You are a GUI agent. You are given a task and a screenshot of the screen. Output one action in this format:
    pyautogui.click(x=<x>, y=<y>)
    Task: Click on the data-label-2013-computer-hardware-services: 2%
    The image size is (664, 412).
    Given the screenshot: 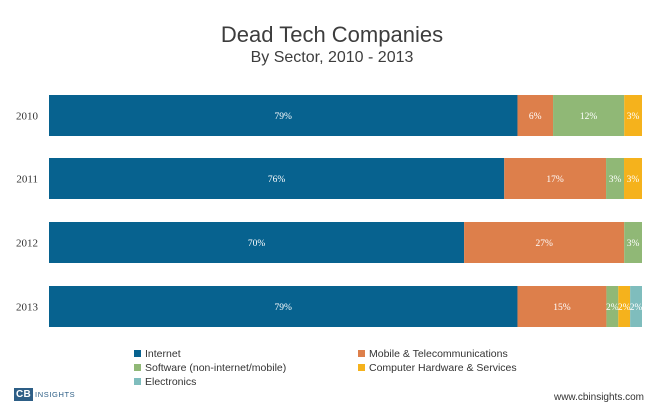 What is the action you would take?
    pyautogui.click(x=624, y=308)
    